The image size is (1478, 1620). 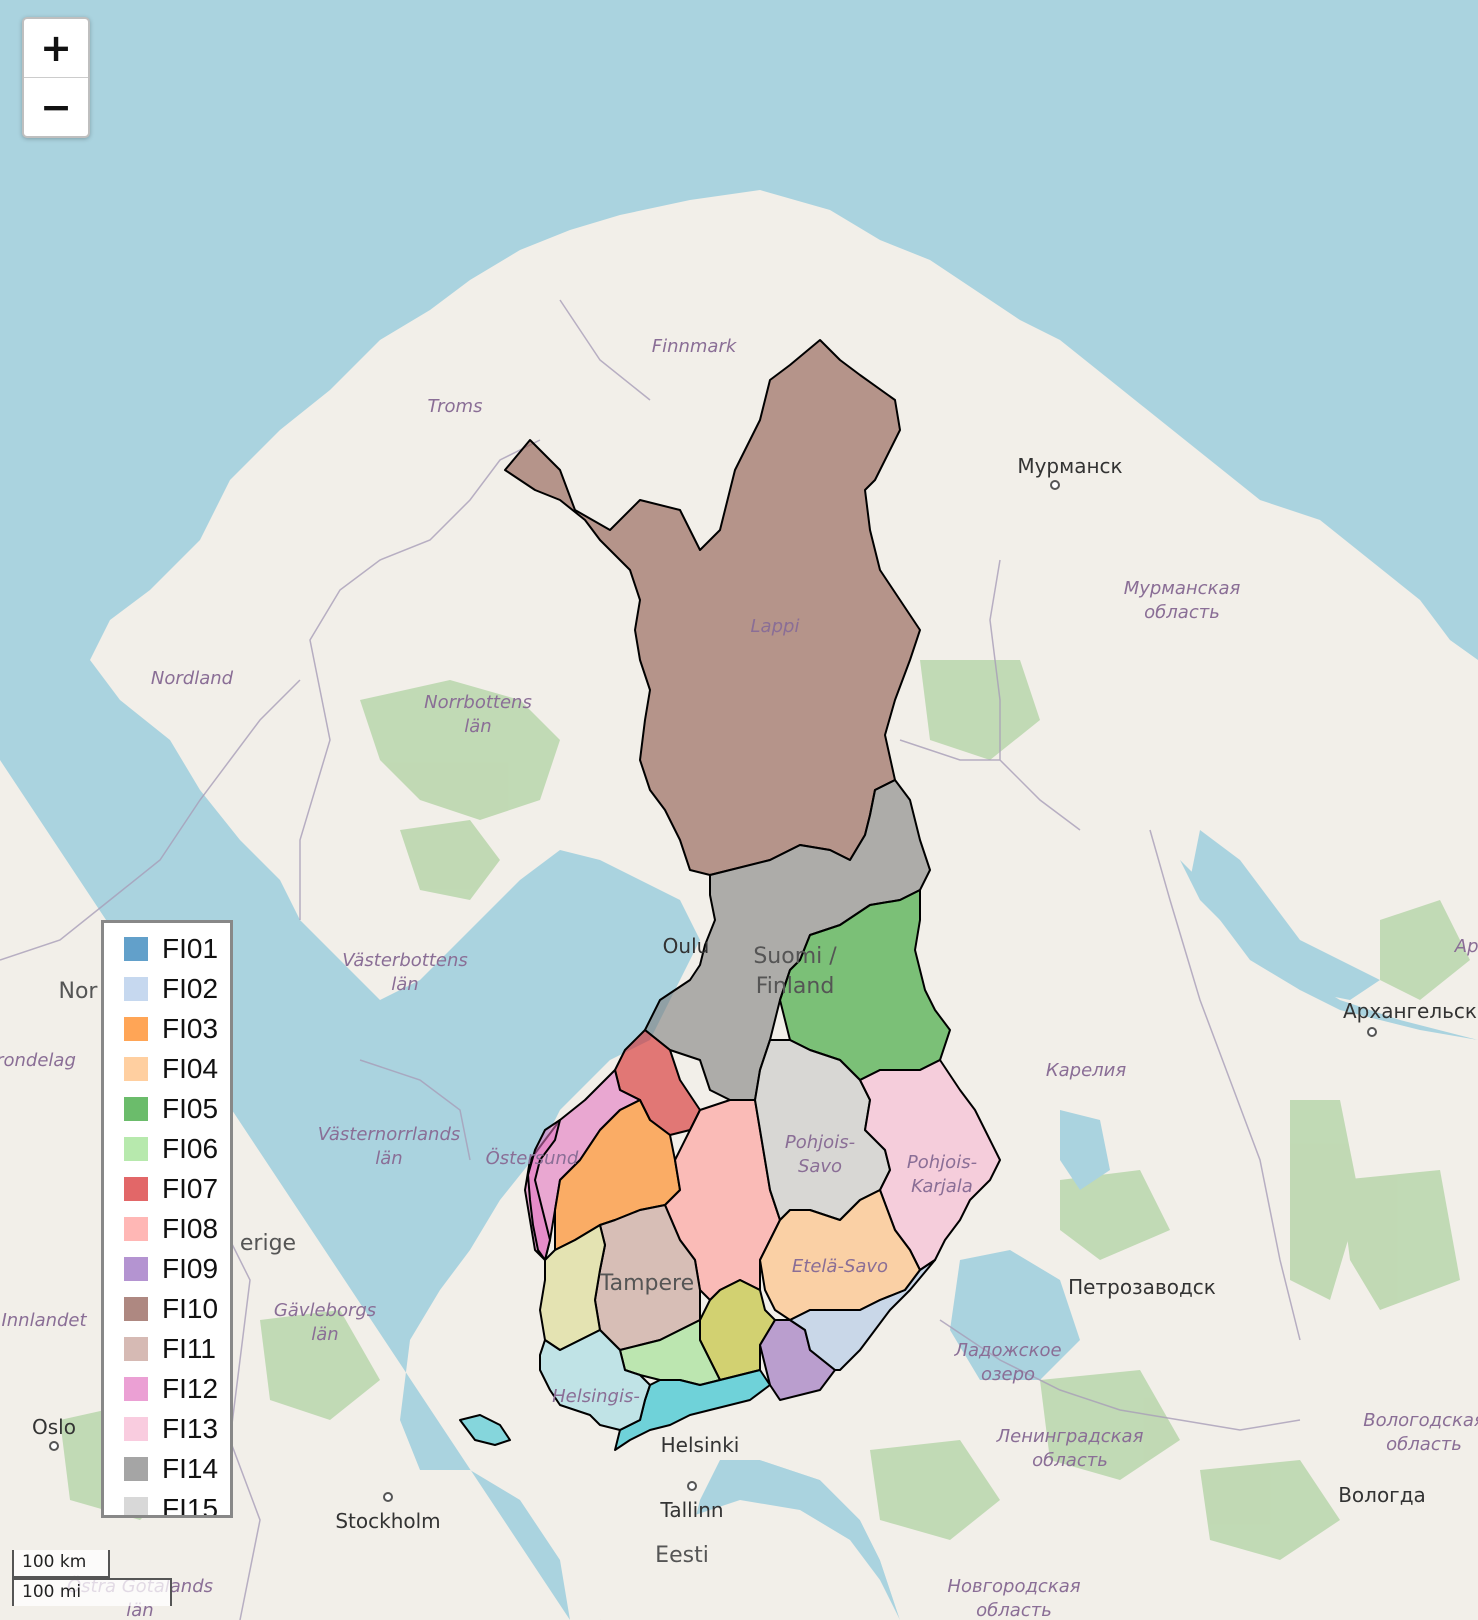 I want to click on label-novgorod-2: область, so click(x=1014, y=1610).